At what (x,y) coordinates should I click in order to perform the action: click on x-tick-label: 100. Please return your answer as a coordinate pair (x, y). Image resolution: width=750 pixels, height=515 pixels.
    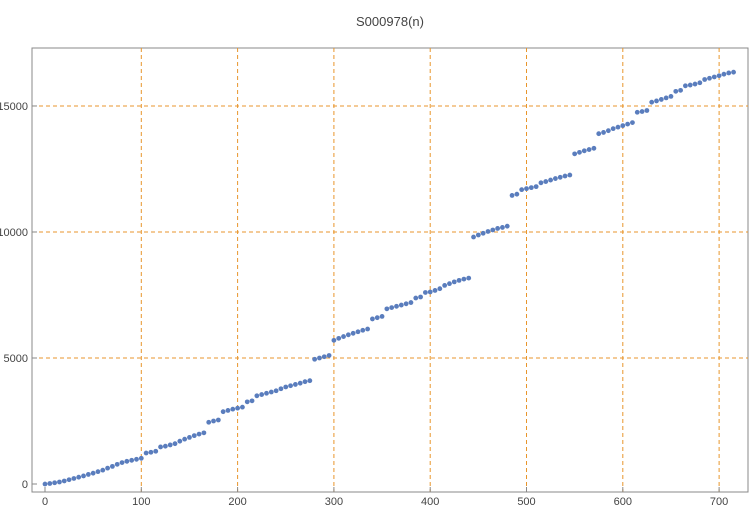
    Looking at the image, I should click on (141, 502).